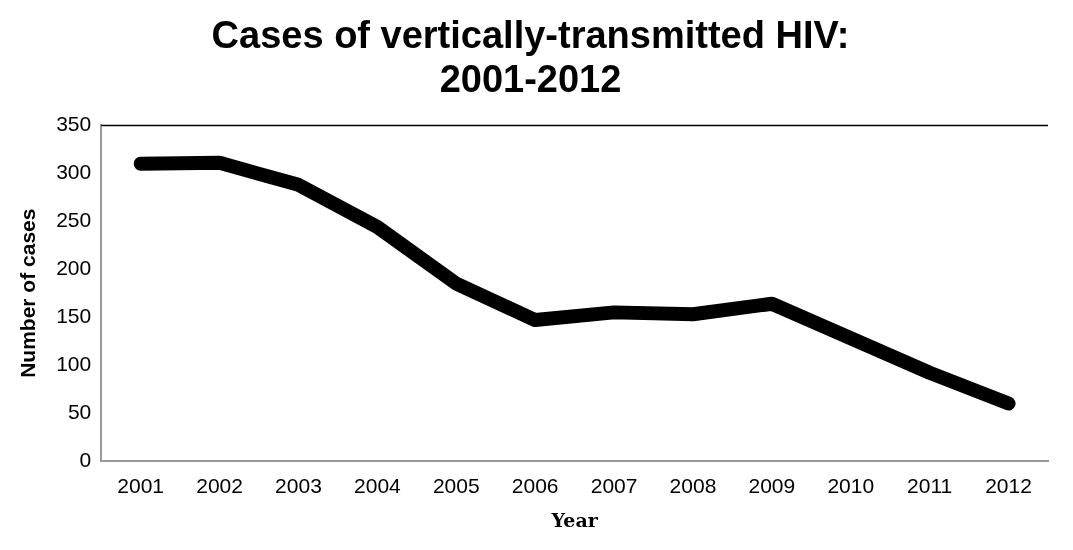 This screenshot has height=550, width=1073. What do you see at coordinates (74, 220) in the screenshot?
I see `y-tick-label: 250` at bounding box center [74, 220].